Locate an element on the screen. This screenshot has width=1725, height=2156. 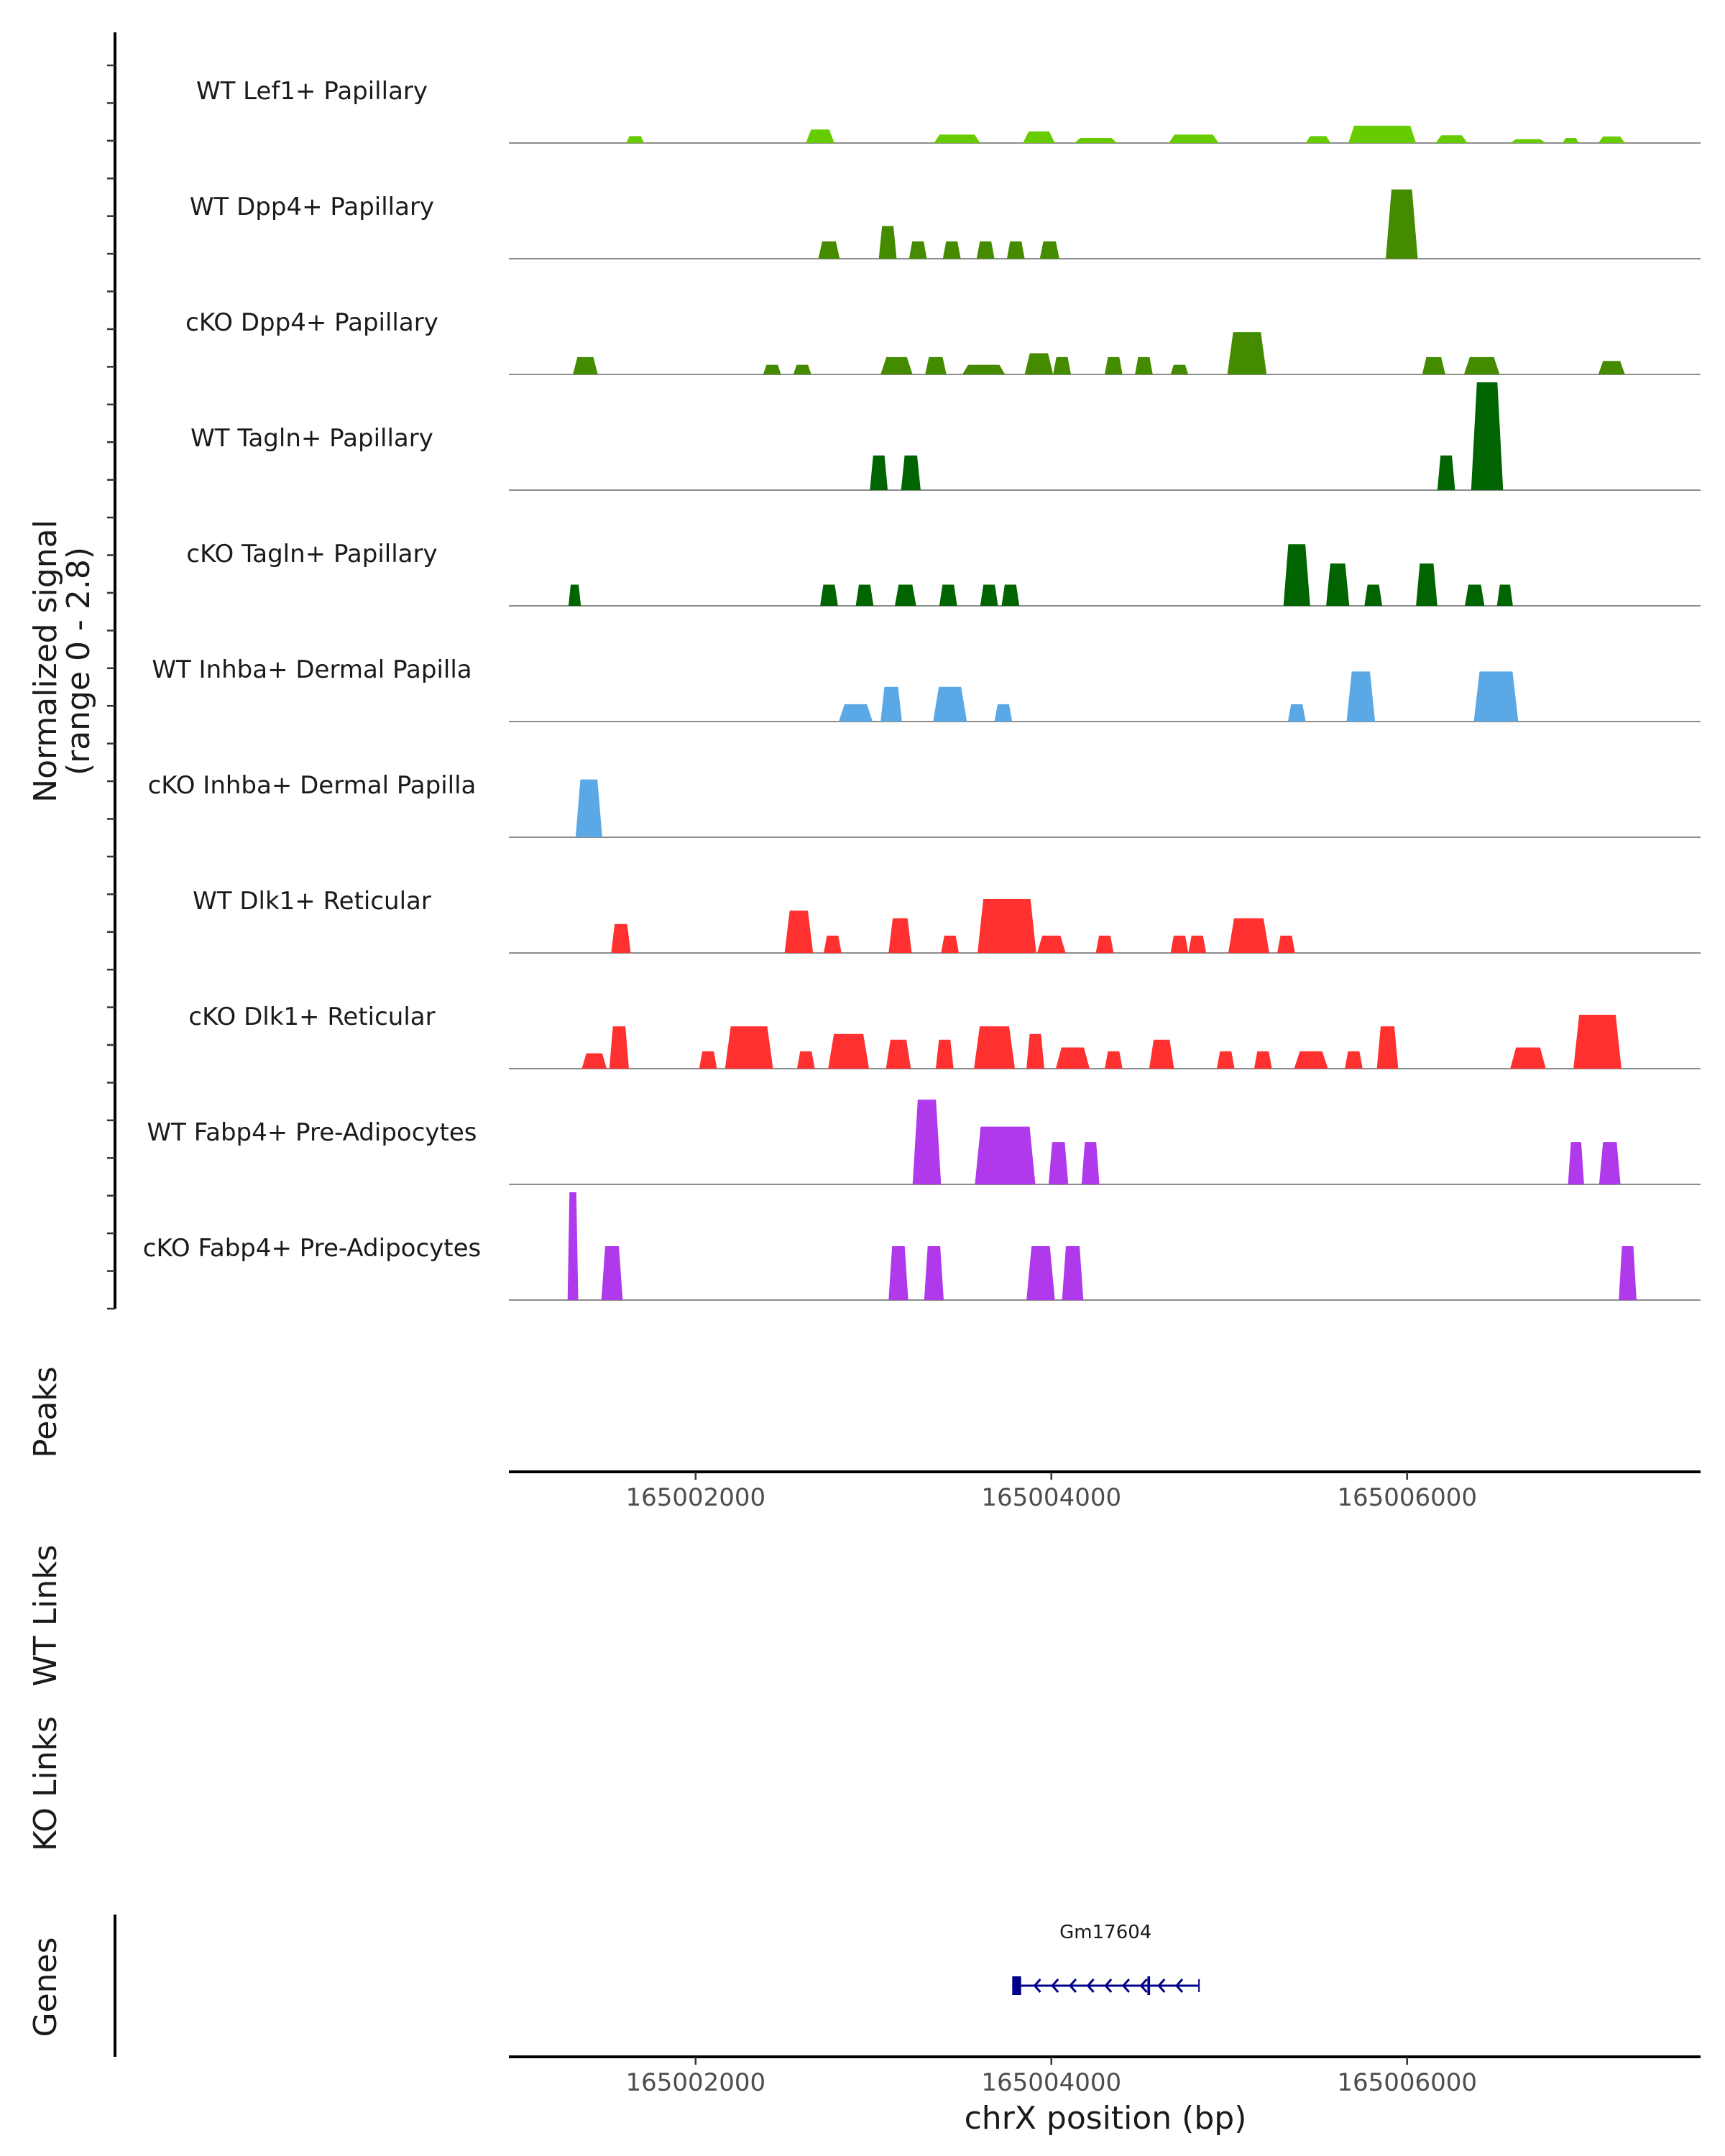
track-label: cKO Fabp4+ Pre-Adipocytes is located at coordinates (312, 1249).